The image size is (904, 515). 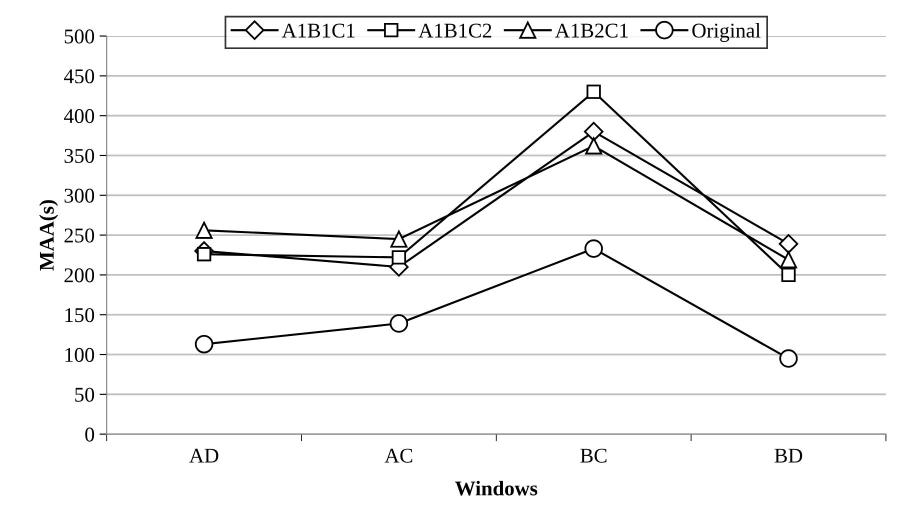 What do you see at coordinates (79, 155) in the screenshot?
I see `y-tick-label: 350` at bounding box center [79, 155].